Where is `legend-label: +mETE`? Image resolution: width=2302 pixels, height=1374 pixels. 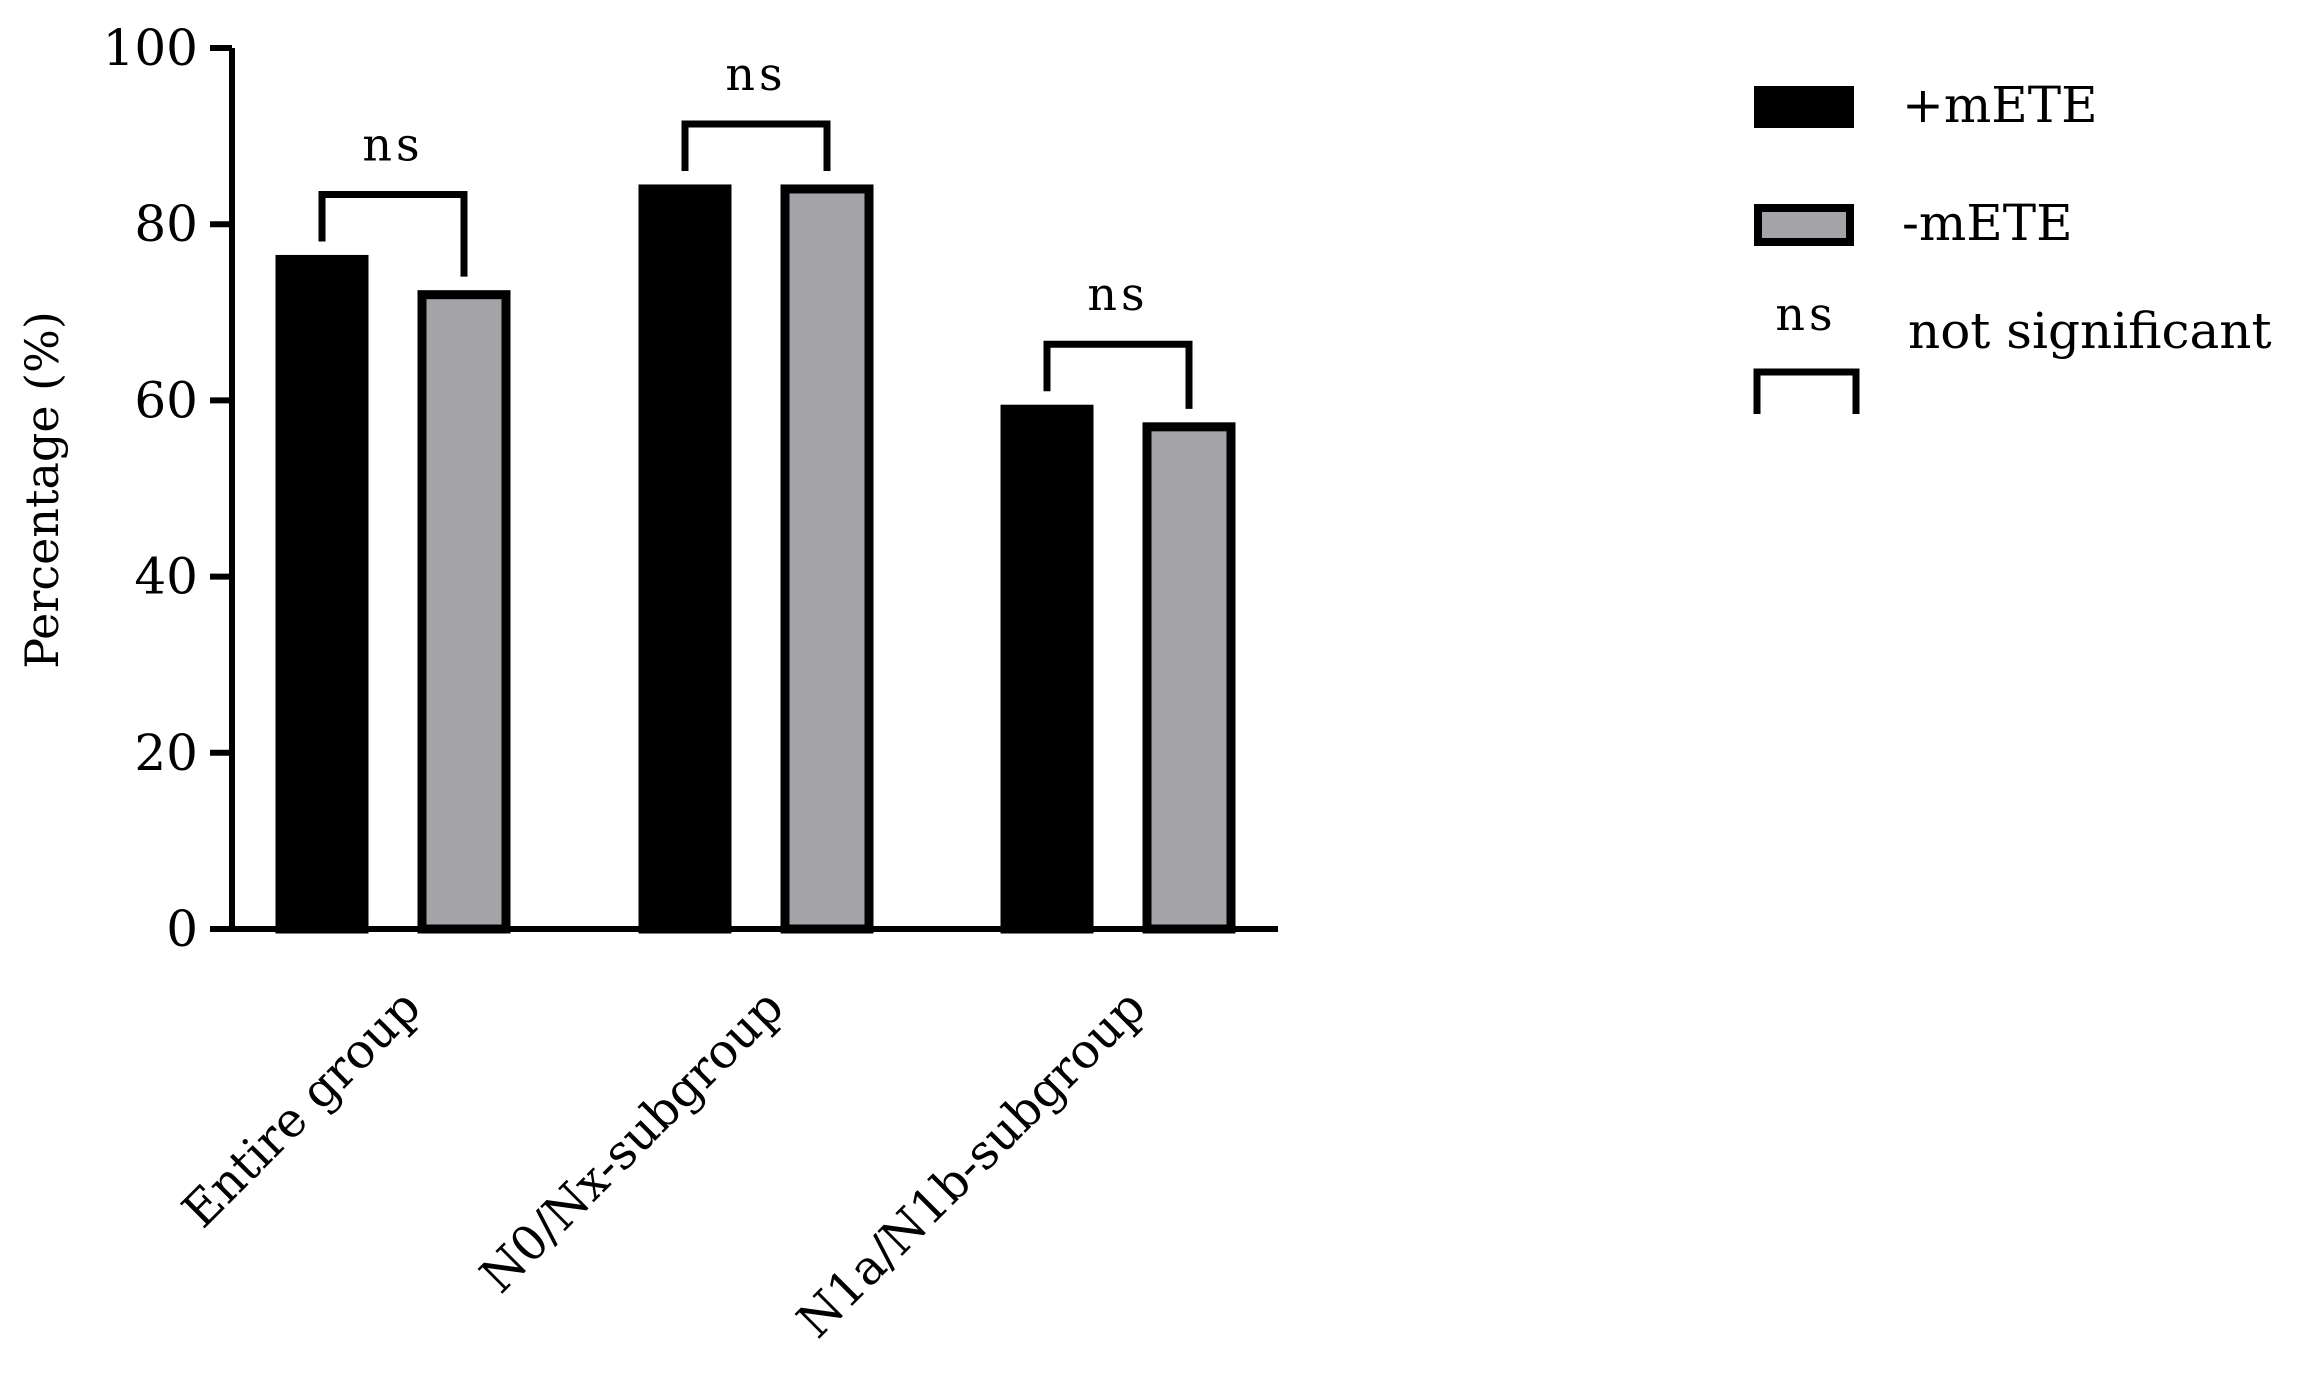
legend-label: +mETE is located at coordinates (2000, 105).